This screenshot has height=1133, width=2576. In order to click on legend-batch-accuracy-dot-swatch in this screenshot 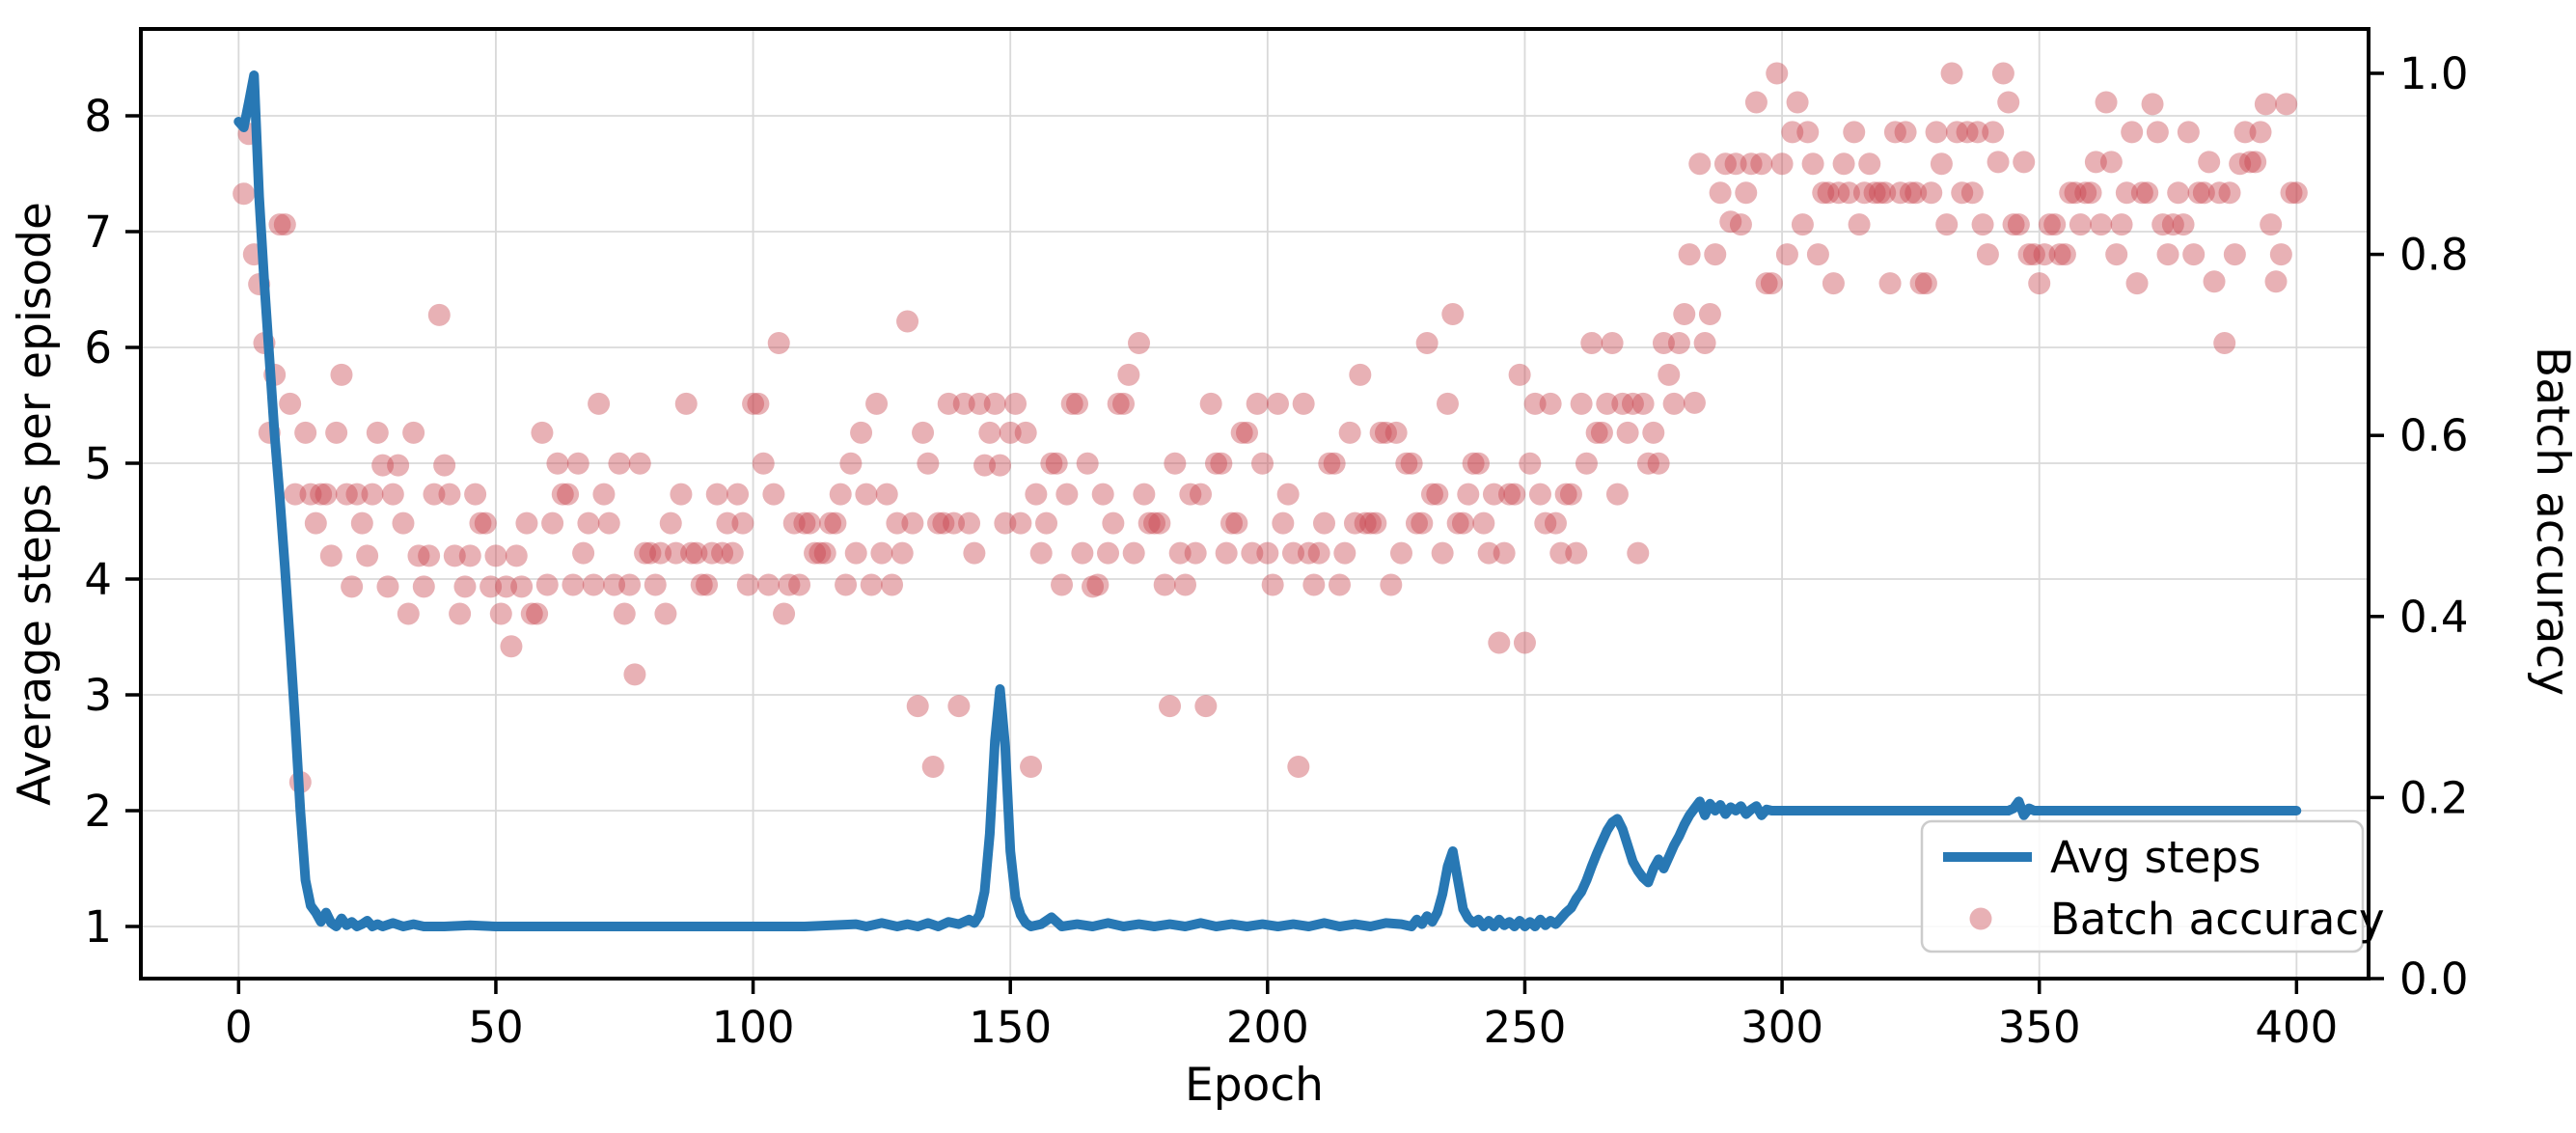, I will do `click(1980, 918)`.